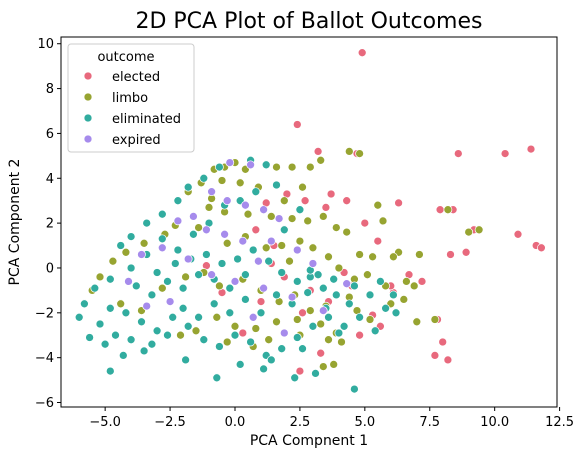 This screenshot has width=577, height=461. I want to click on y-axis-ticks: −6 −4 −2 0 2 4 6 8 10, so click(48, 224).